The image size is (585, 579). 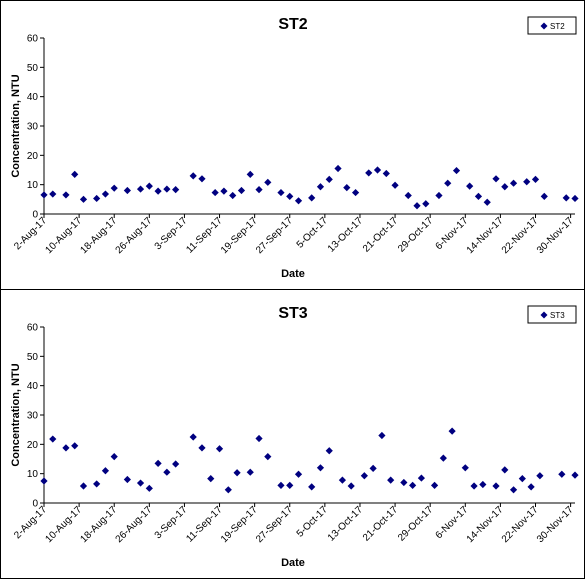 What do you see at coordinates (313, 233) in the screenshot?
I see `x-tick-label: 5-Oct-17` at bounding box center [313, 233].